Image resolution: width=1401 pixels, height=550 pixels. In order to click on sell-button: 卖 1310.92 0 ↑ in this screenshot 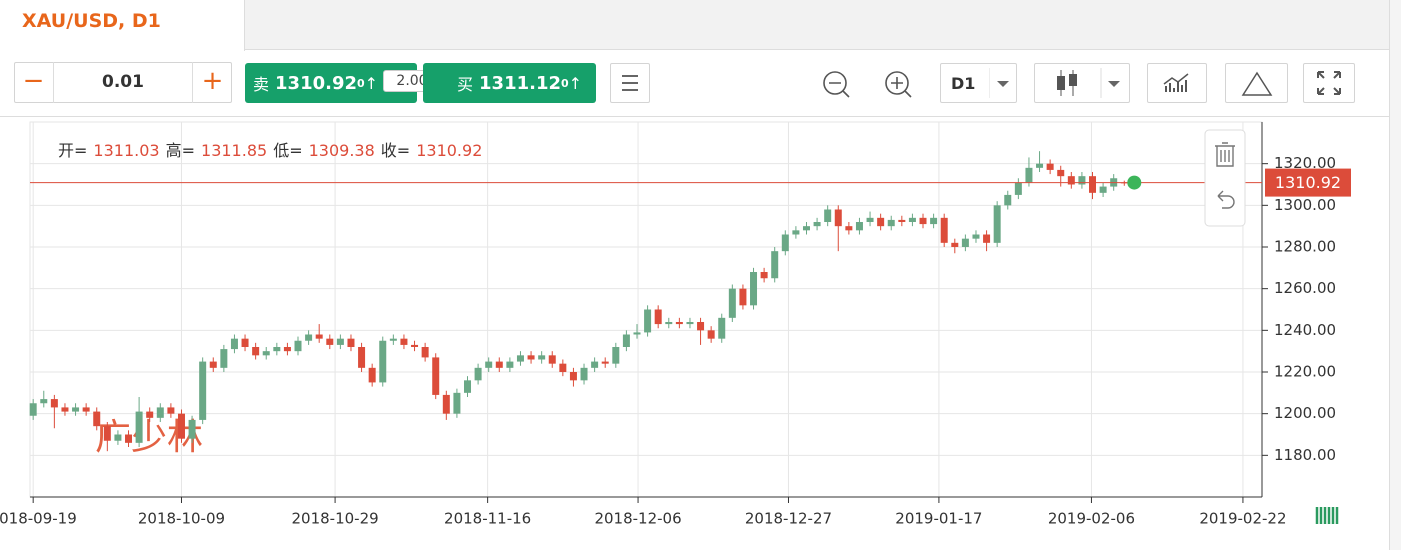, I will do `click(331, 83)`.